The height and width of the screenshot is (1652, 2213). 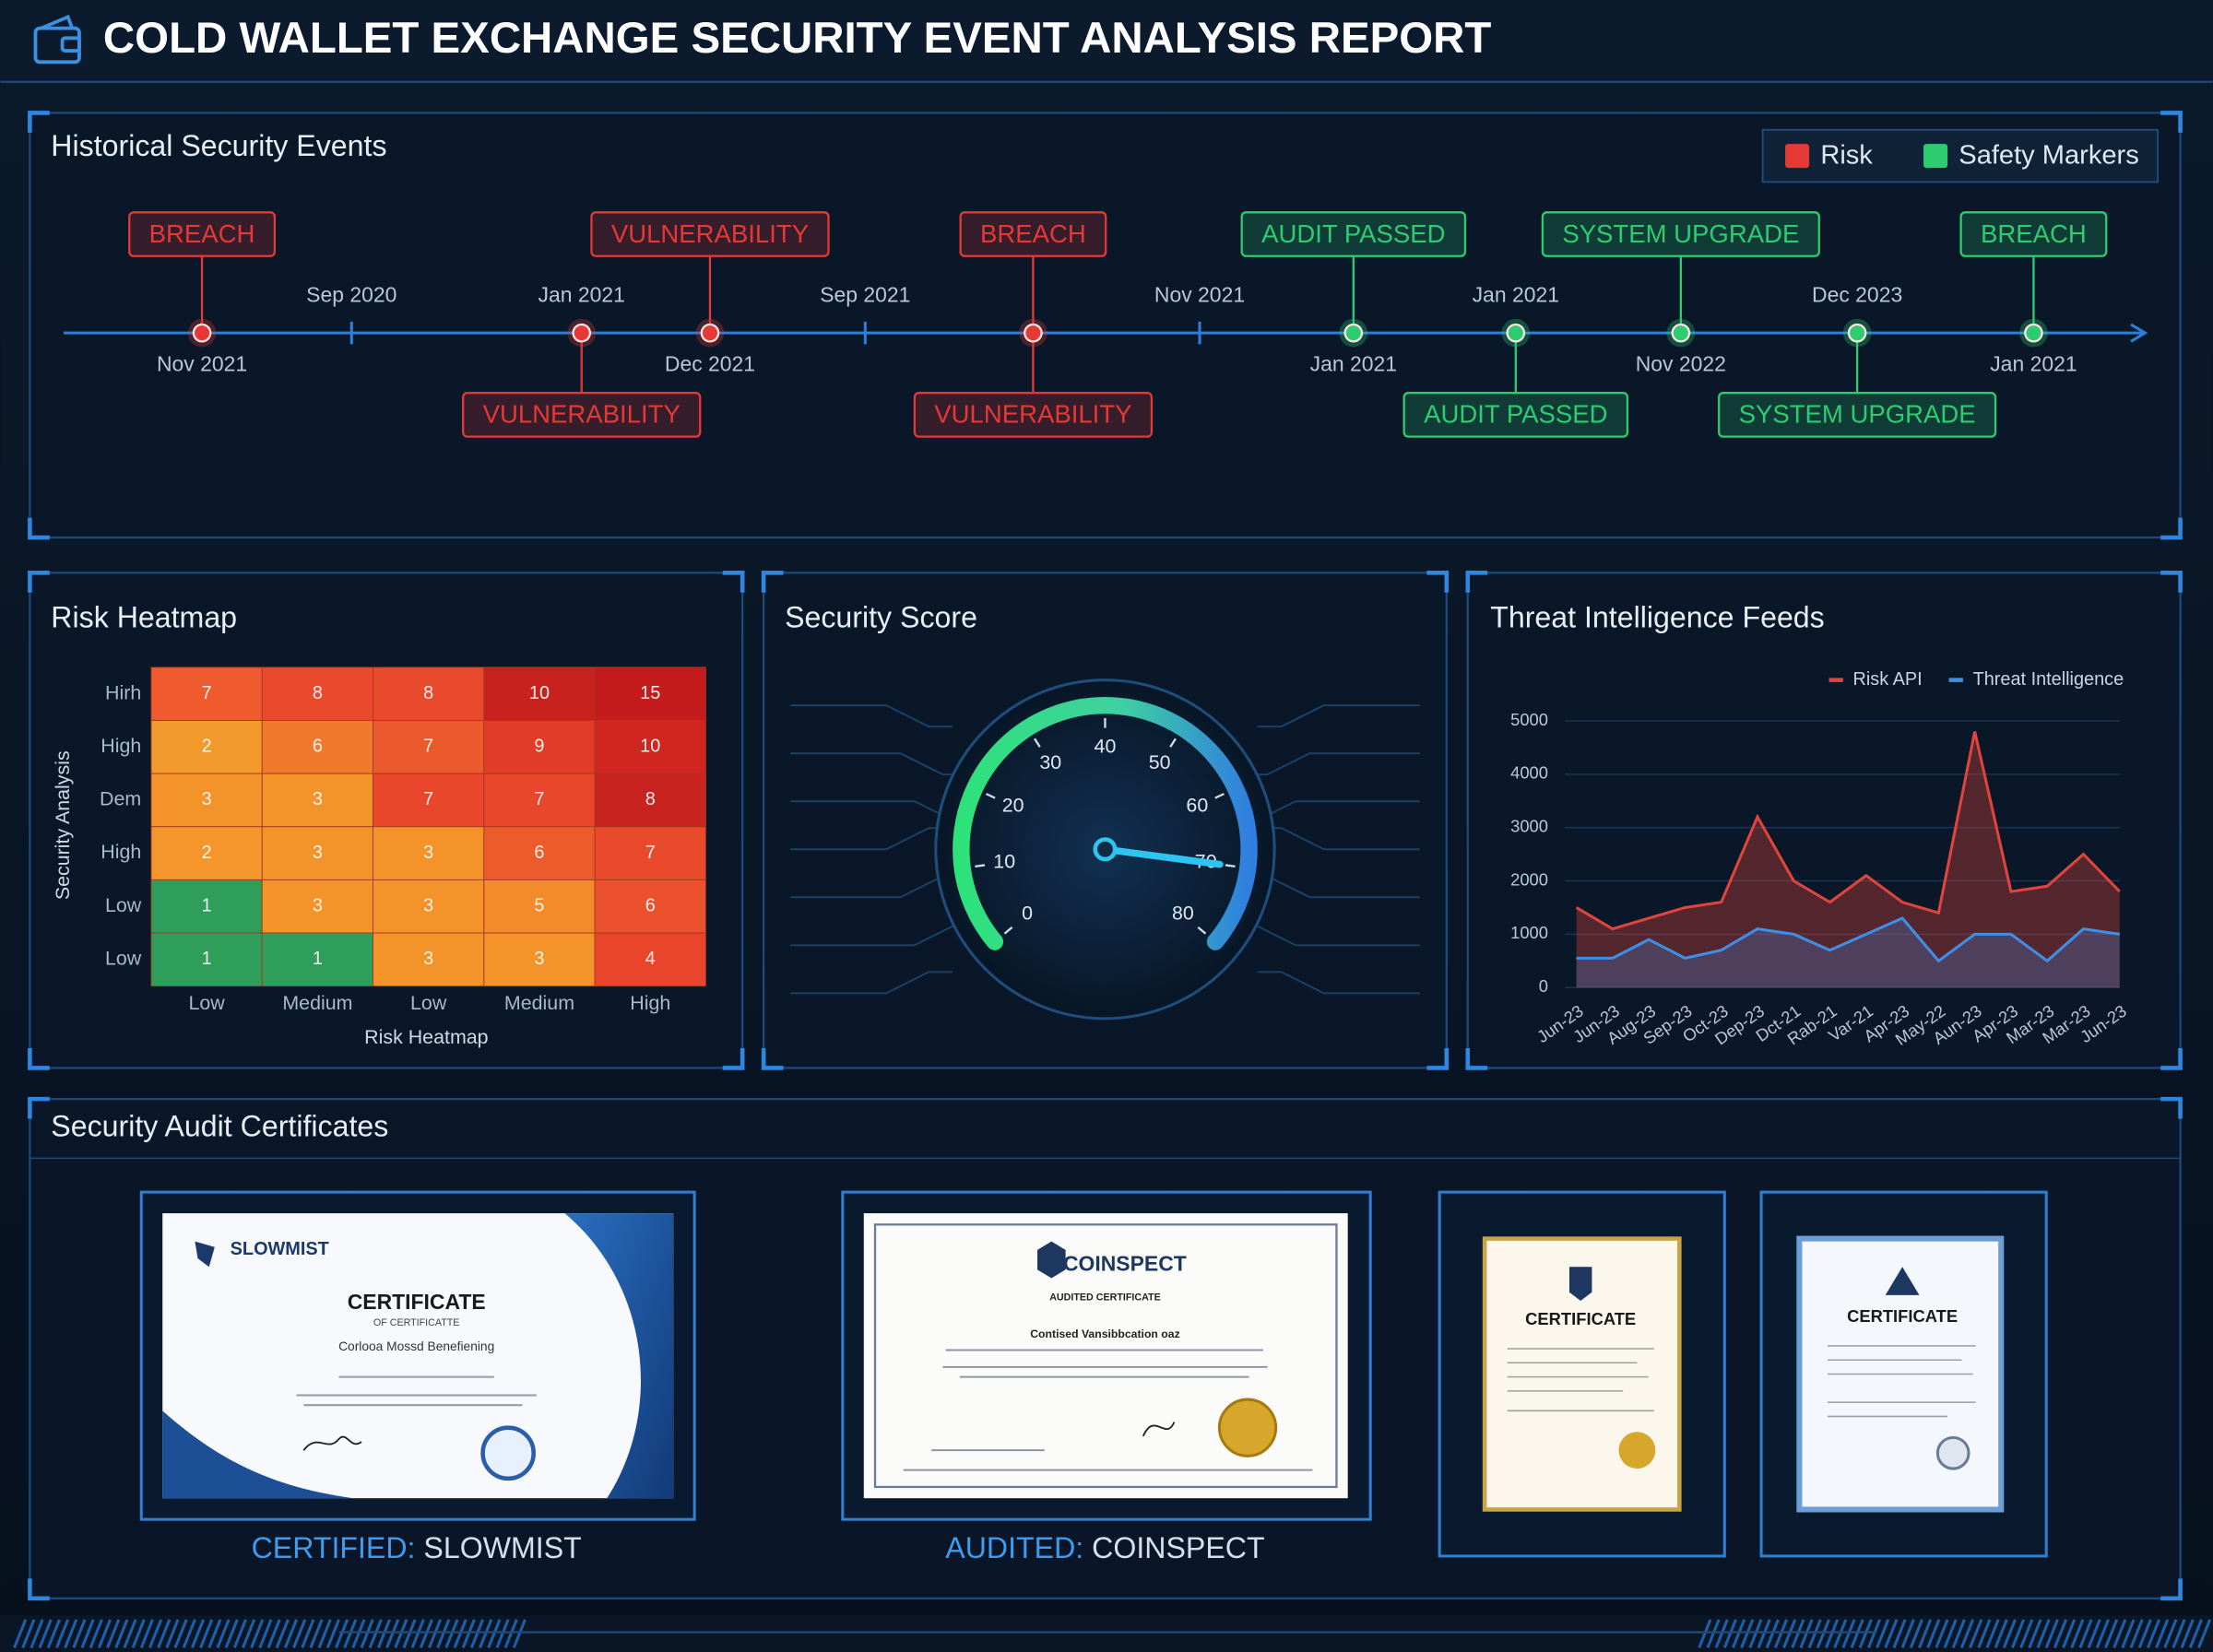 What do you see at coordinates (1529, 932) in the screenshot?
I see `y-tick-label: 1000` at bounding box center [1529, 932].